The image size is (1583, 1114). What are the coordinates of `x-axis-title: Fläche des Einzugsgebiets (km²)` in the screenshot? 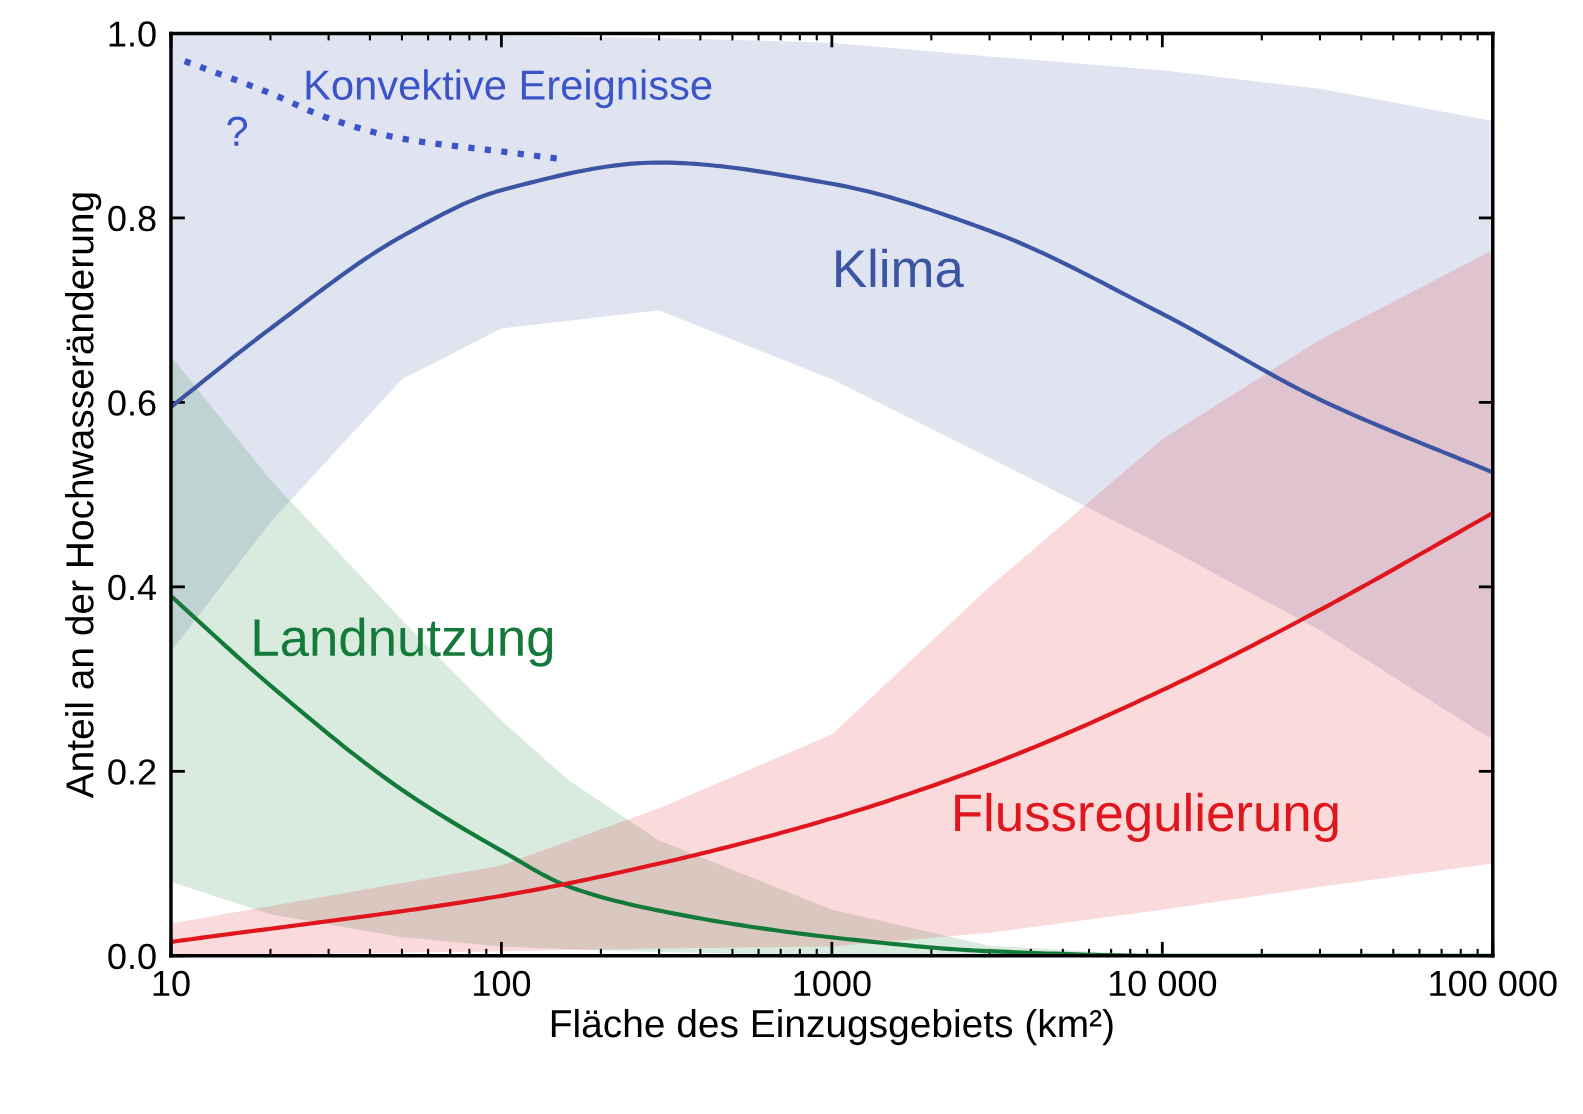 It's located at (832, 1027).